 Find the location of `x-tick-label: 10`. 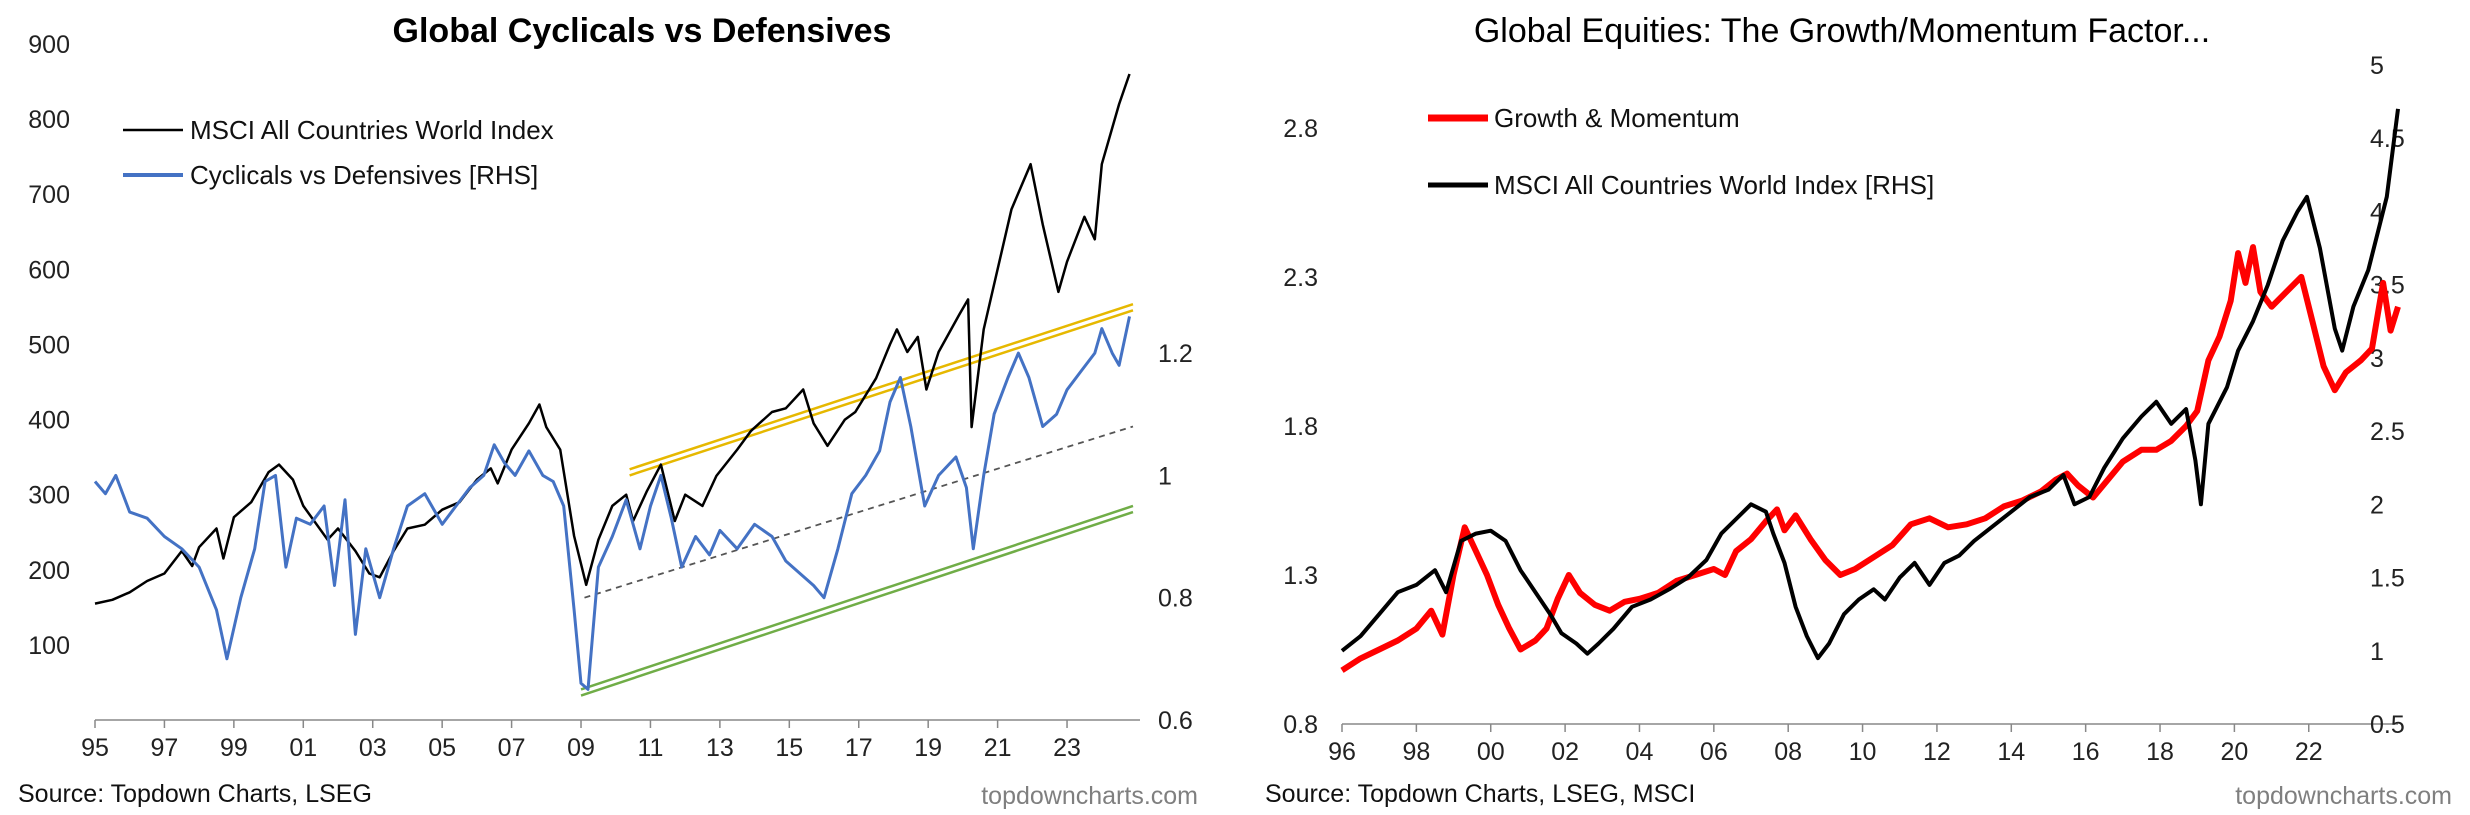

x-tick-label: 10 is located at coordinates (1863, 752).